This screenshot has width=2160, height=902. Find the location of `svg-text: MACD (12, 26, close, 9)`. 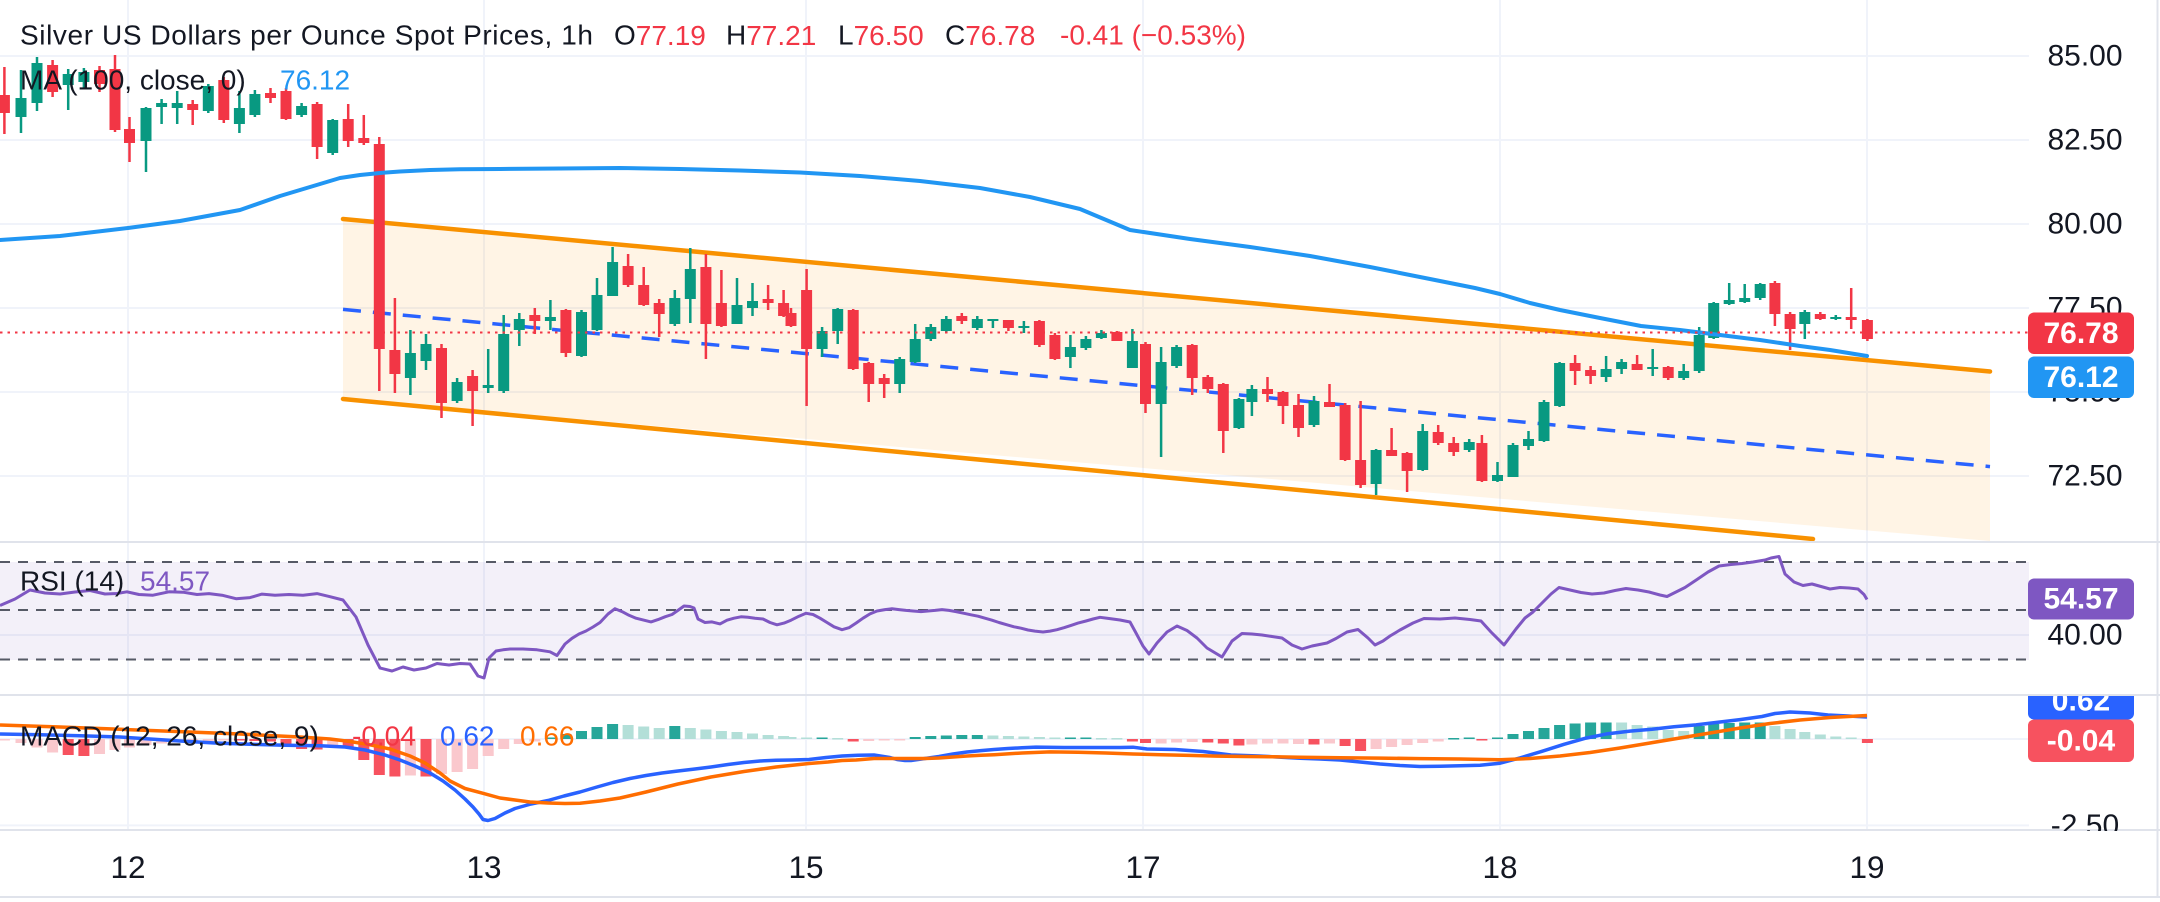

svg-text: MACD (12, 26, close, 9) is located at coordinates (169, 736).